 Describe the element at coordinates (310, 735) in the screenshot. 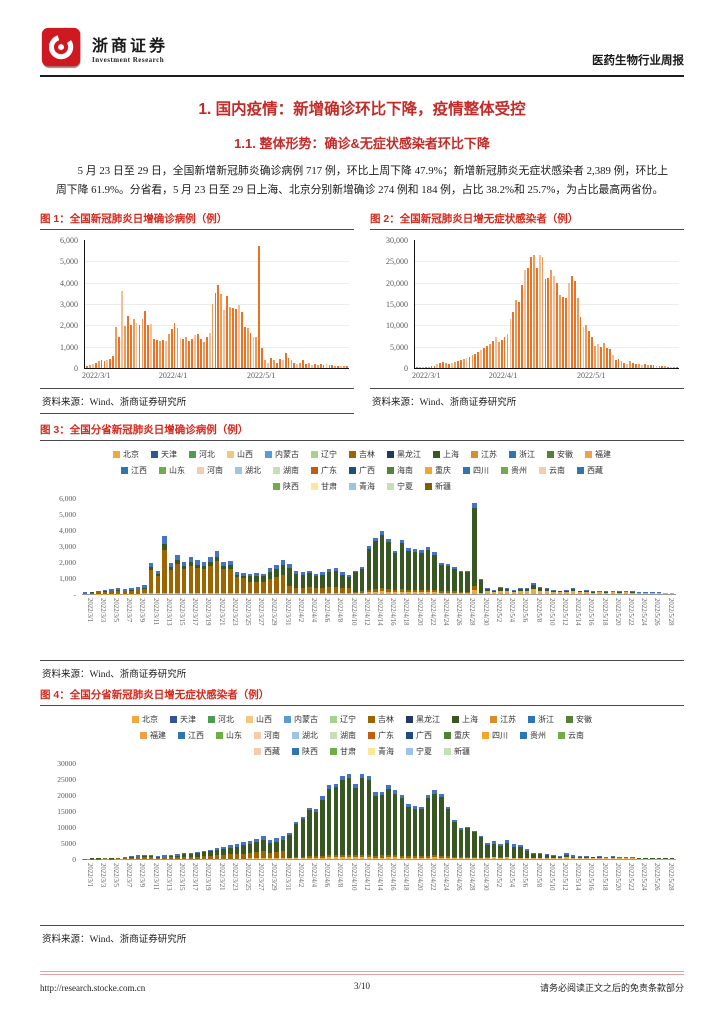

I see `legend-label: 湖北` at that location.